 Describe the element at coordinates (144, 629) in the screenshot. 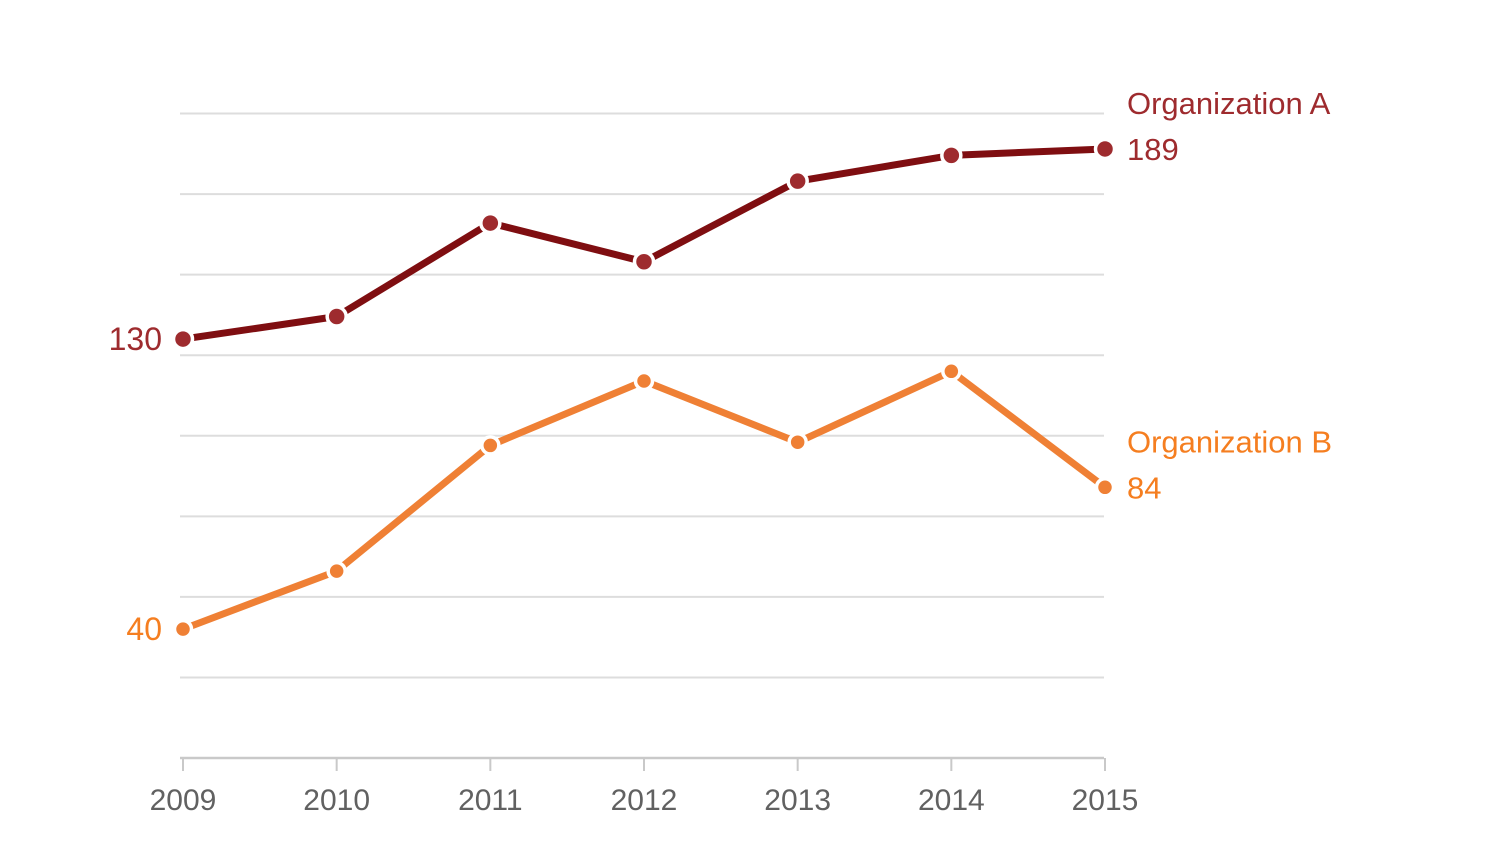

I see `start-value-label-organization-b: 40` at that location.